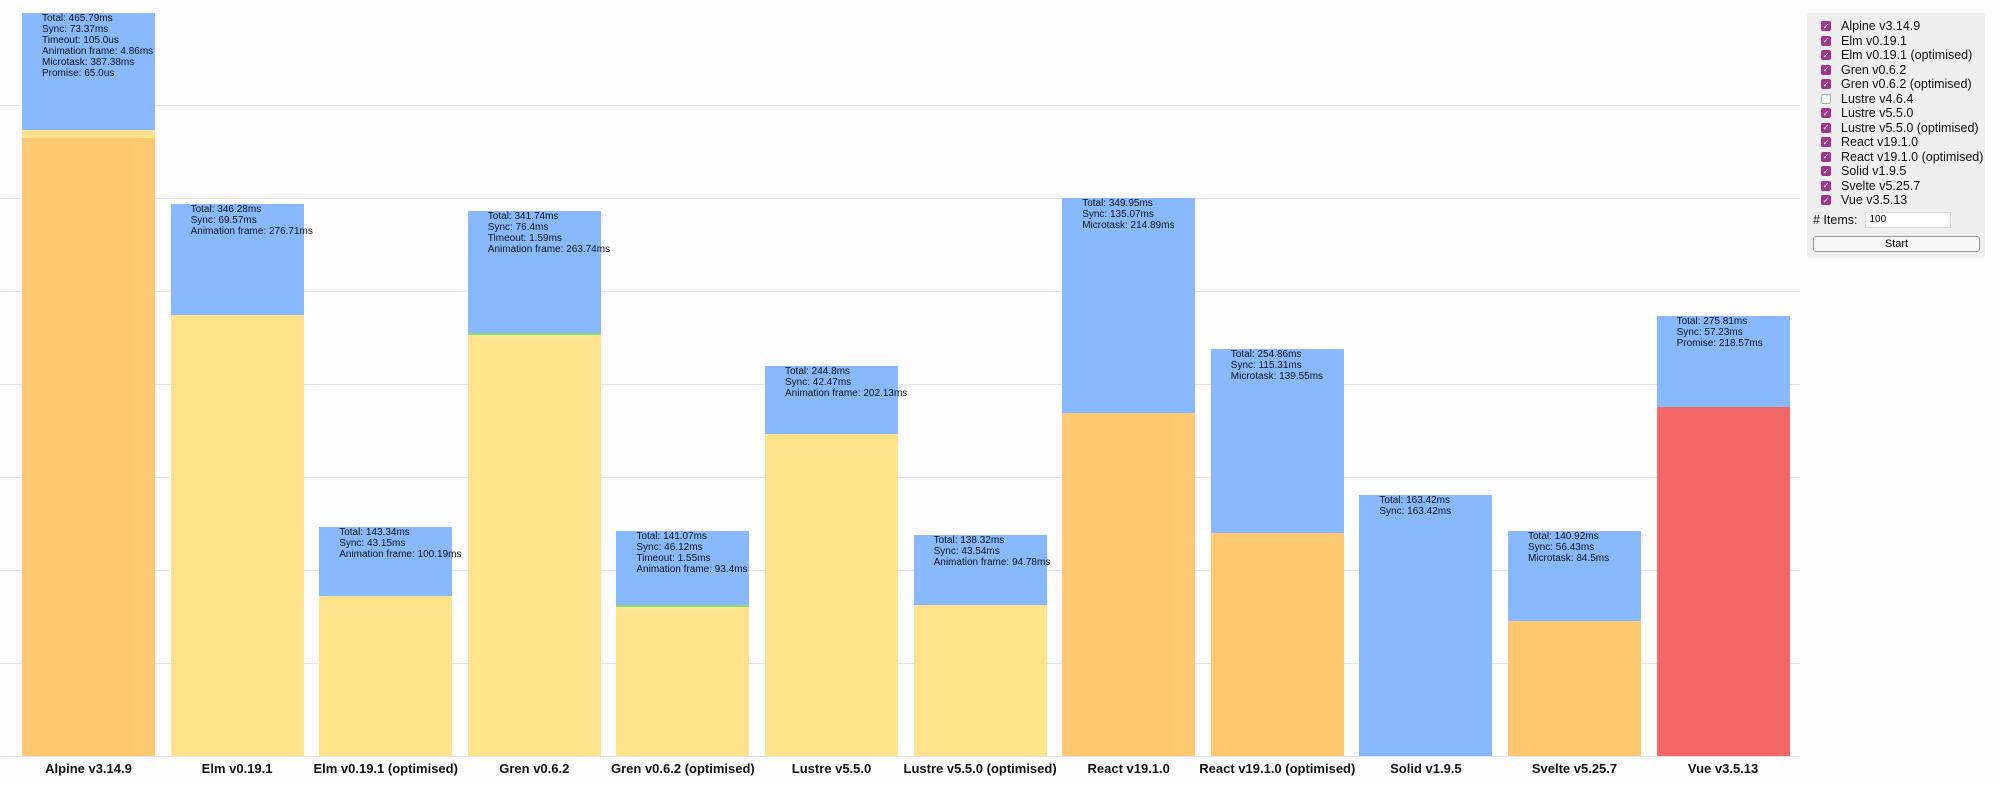 The image size is (2000, 785). Describe the element at coordinates (1896, 243) in the screenshot. I see `start-button: Start` at that location.